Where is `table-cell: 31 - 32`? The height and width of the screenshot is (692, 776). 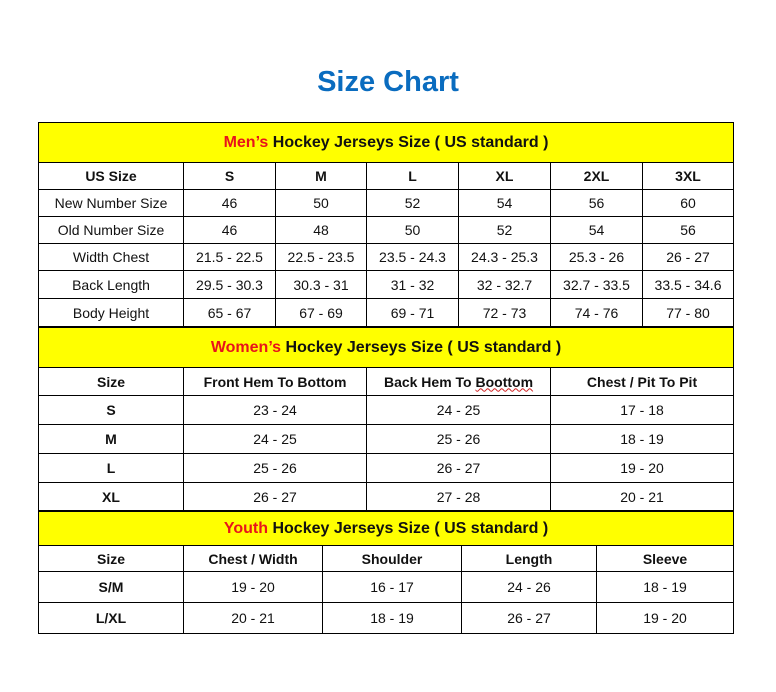 table-cell: 31 - 32 is located at coordinates (412, 284).